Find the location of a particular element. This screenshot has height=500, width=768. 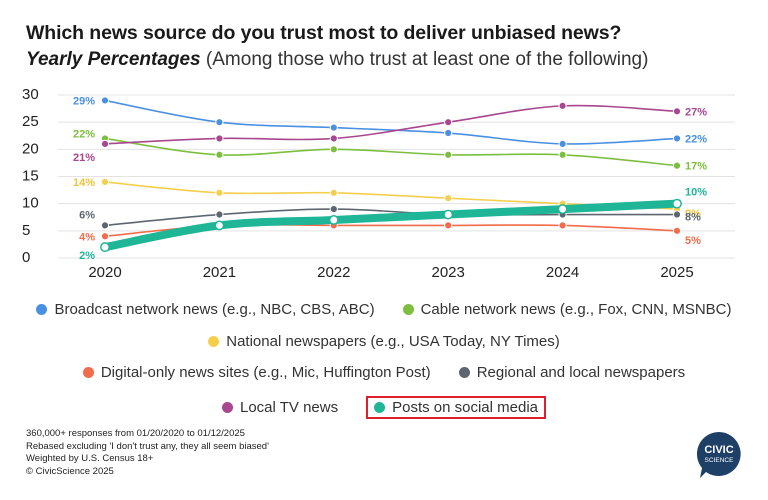

legend-row: Local TV news Posts on social media is located at coordinates (384, 407).